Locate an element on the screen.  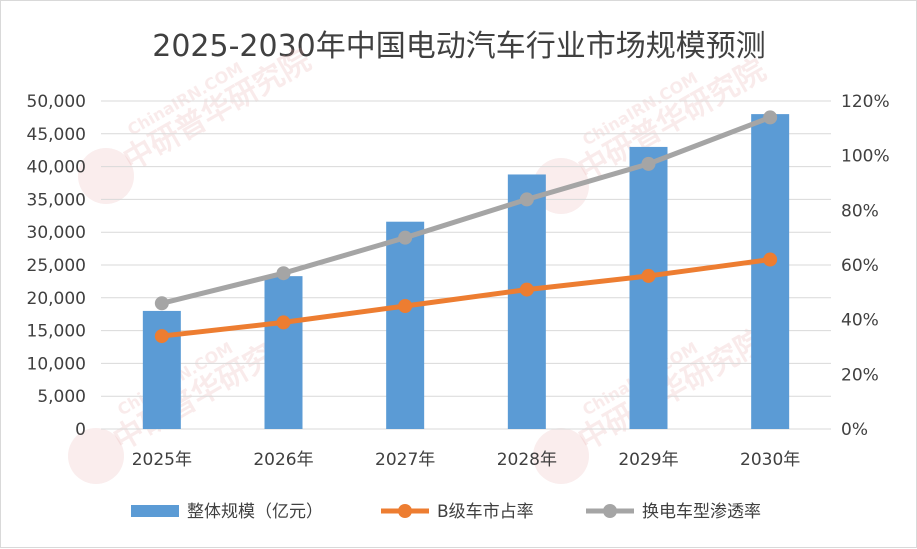
legend: 整体规模（亿元） B级车市占率 换电车型渗透率 is located at coordinates (446, 512).